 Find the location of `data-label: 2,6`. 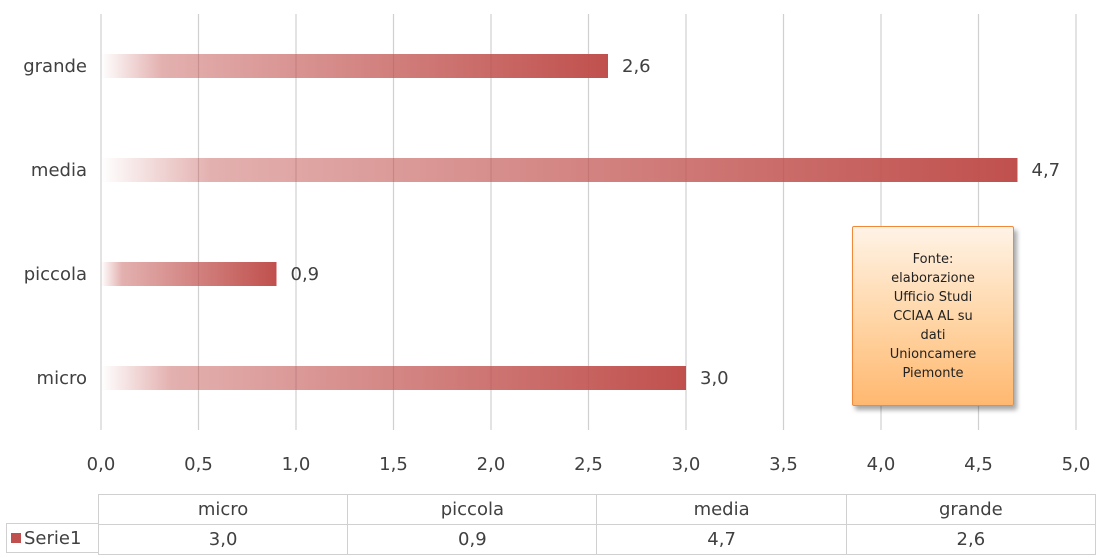

data-label: 2,6 is located at coordinates (636, 66).